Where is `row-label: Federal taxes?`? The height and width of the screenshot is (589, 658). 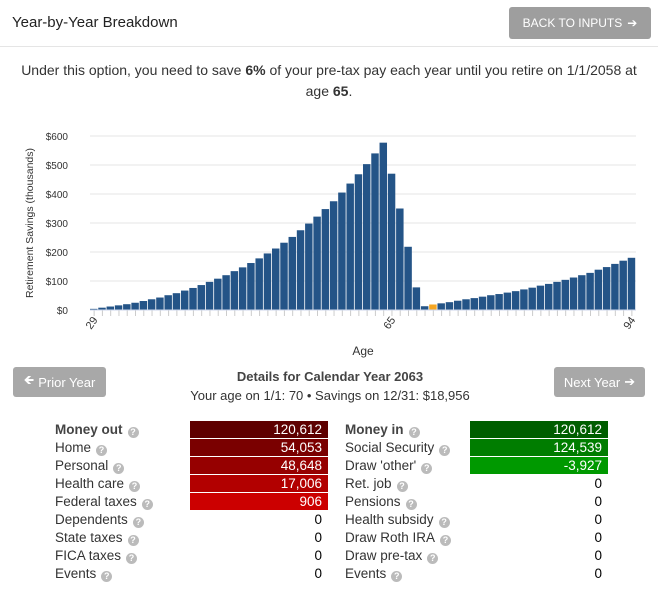
row-label: Federal taxes? is located at coordinates (104, 501).